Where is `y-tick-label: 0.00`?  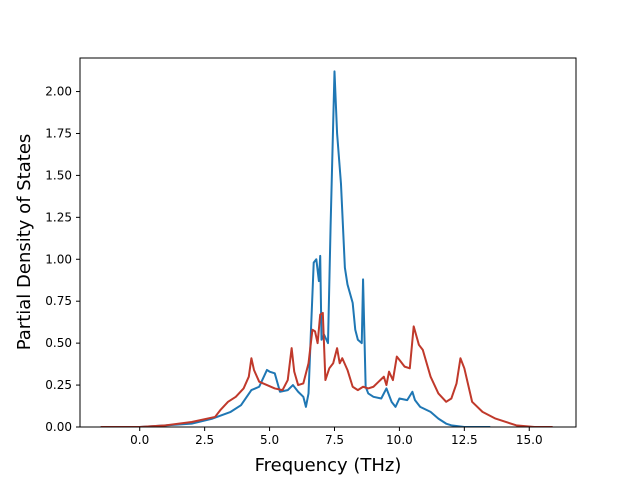 y-tick-label: 0.00 is located at coordinates (58, 427).